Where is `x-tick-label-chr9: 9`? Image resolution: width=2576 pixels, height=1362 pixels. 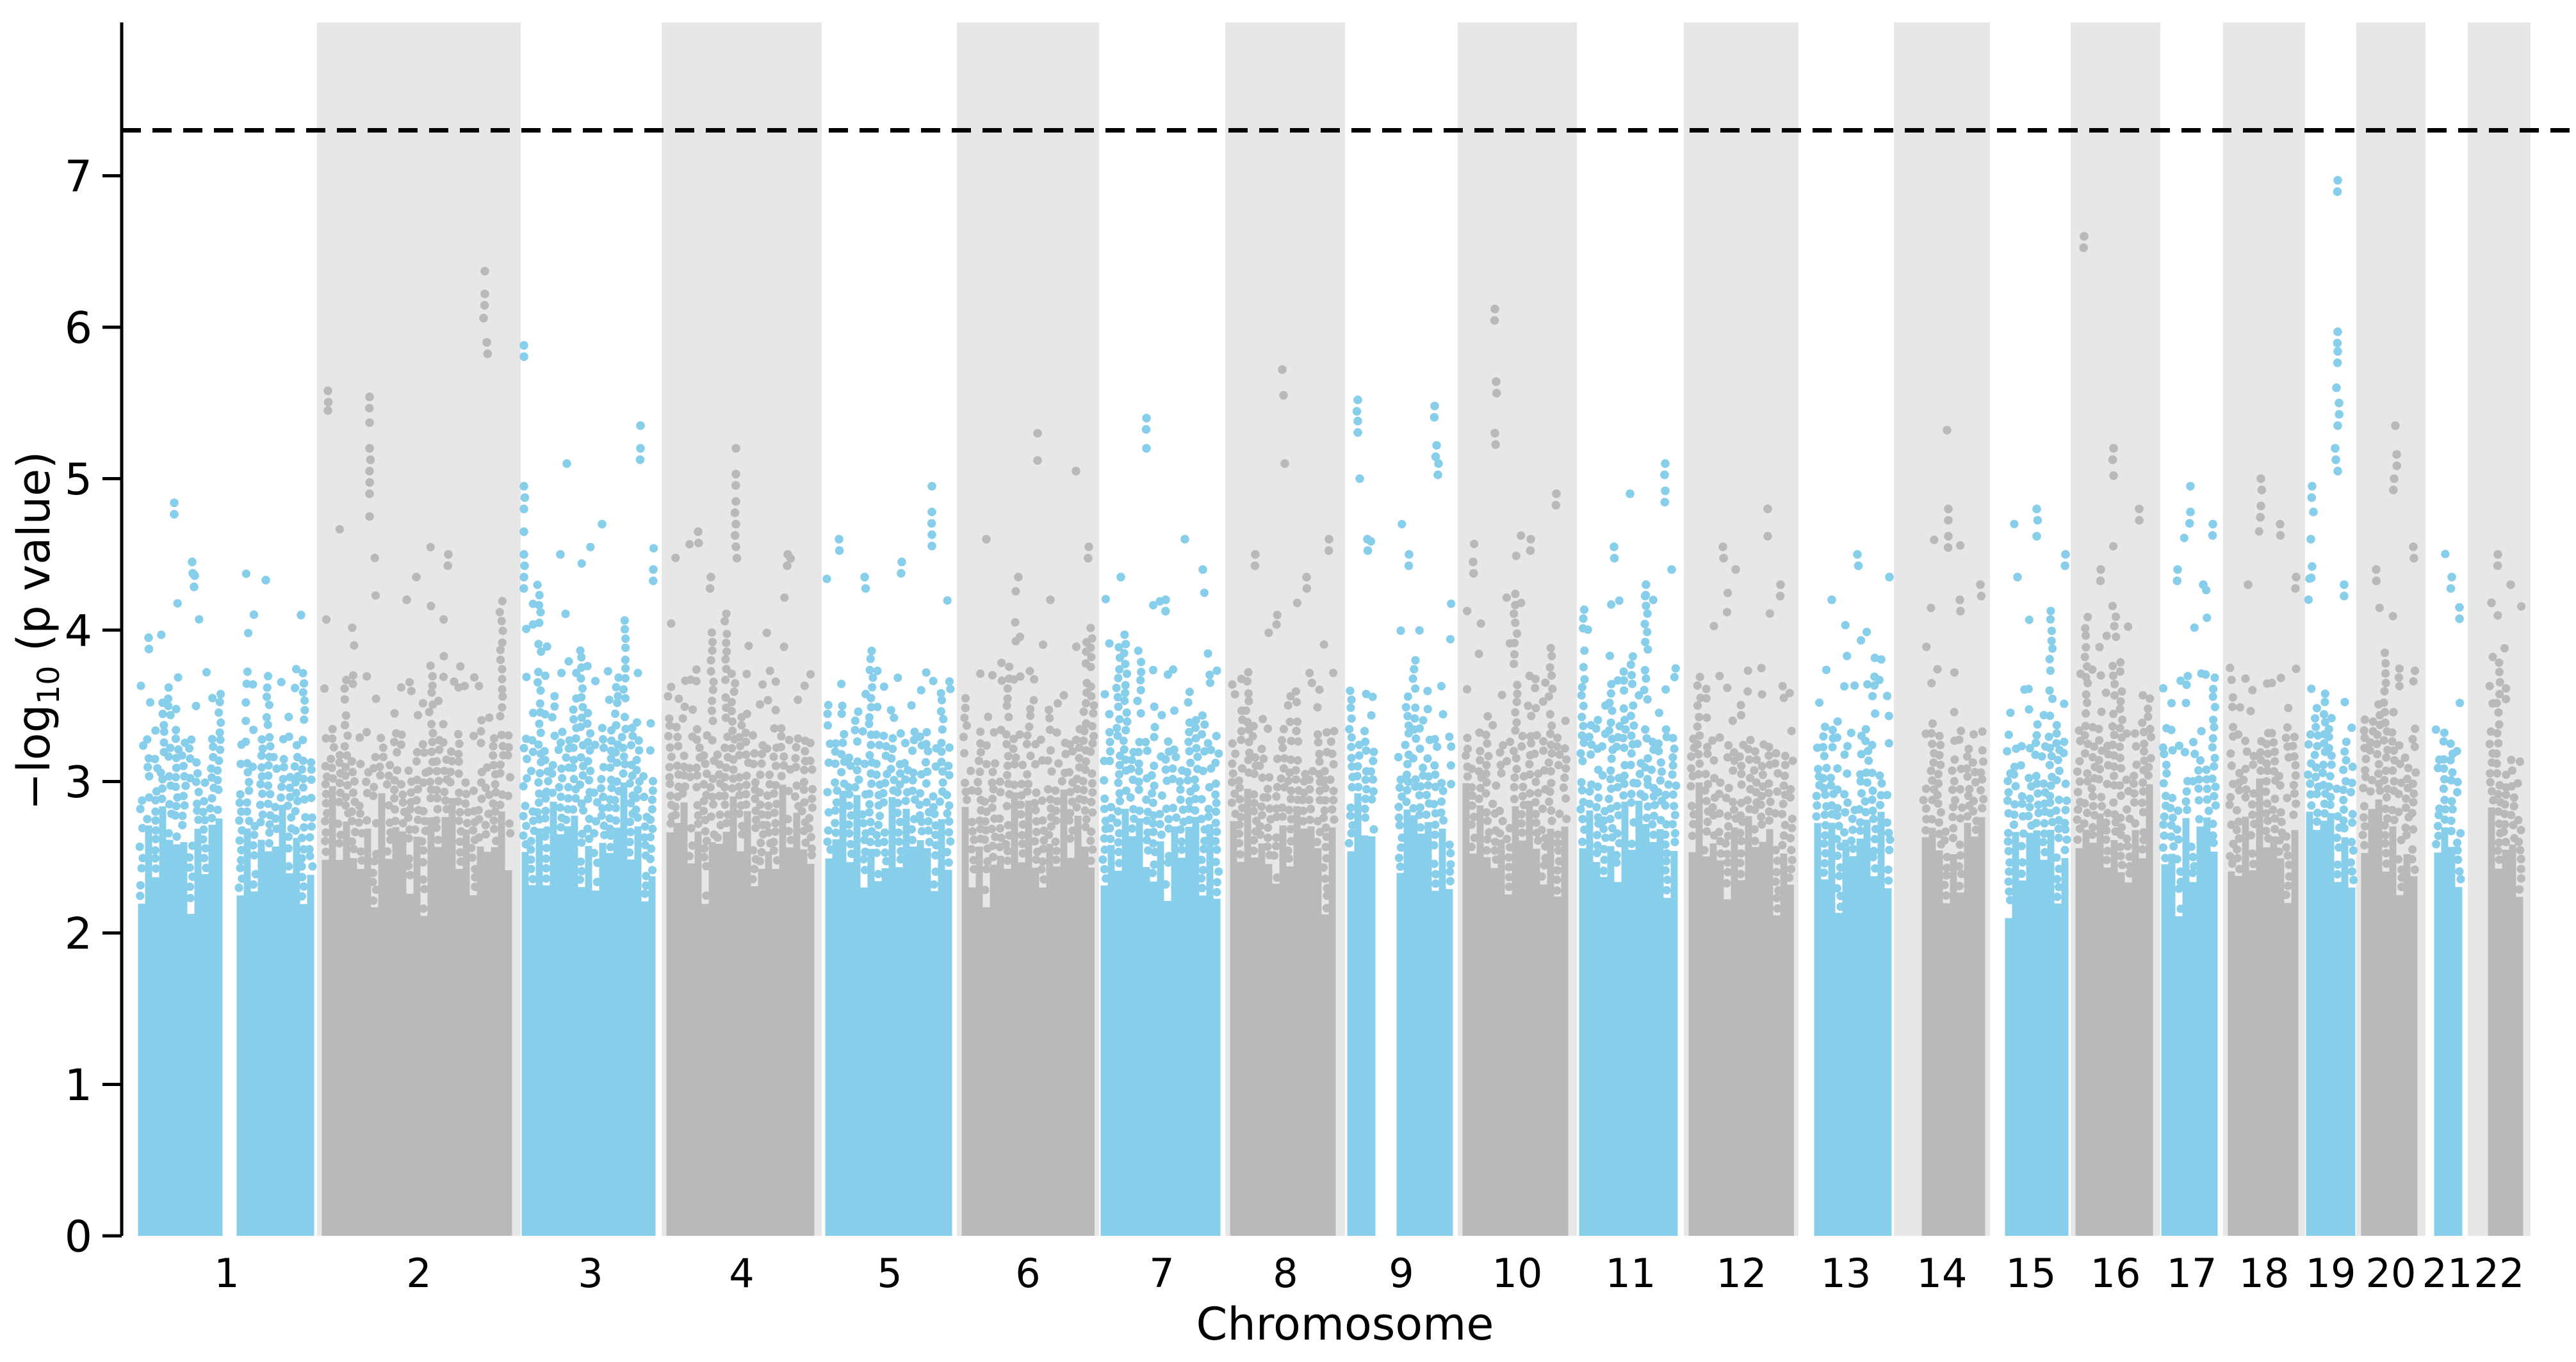
x-tick-label-chr9: 9 is located at coordinates (1401, 1273).